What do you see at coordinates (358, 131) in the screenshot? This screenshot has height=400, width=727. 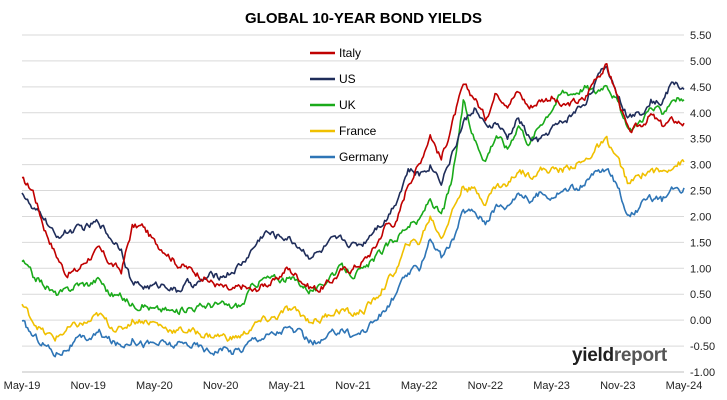 I see `legend-label-france: France` at bounding box center [358, 131].